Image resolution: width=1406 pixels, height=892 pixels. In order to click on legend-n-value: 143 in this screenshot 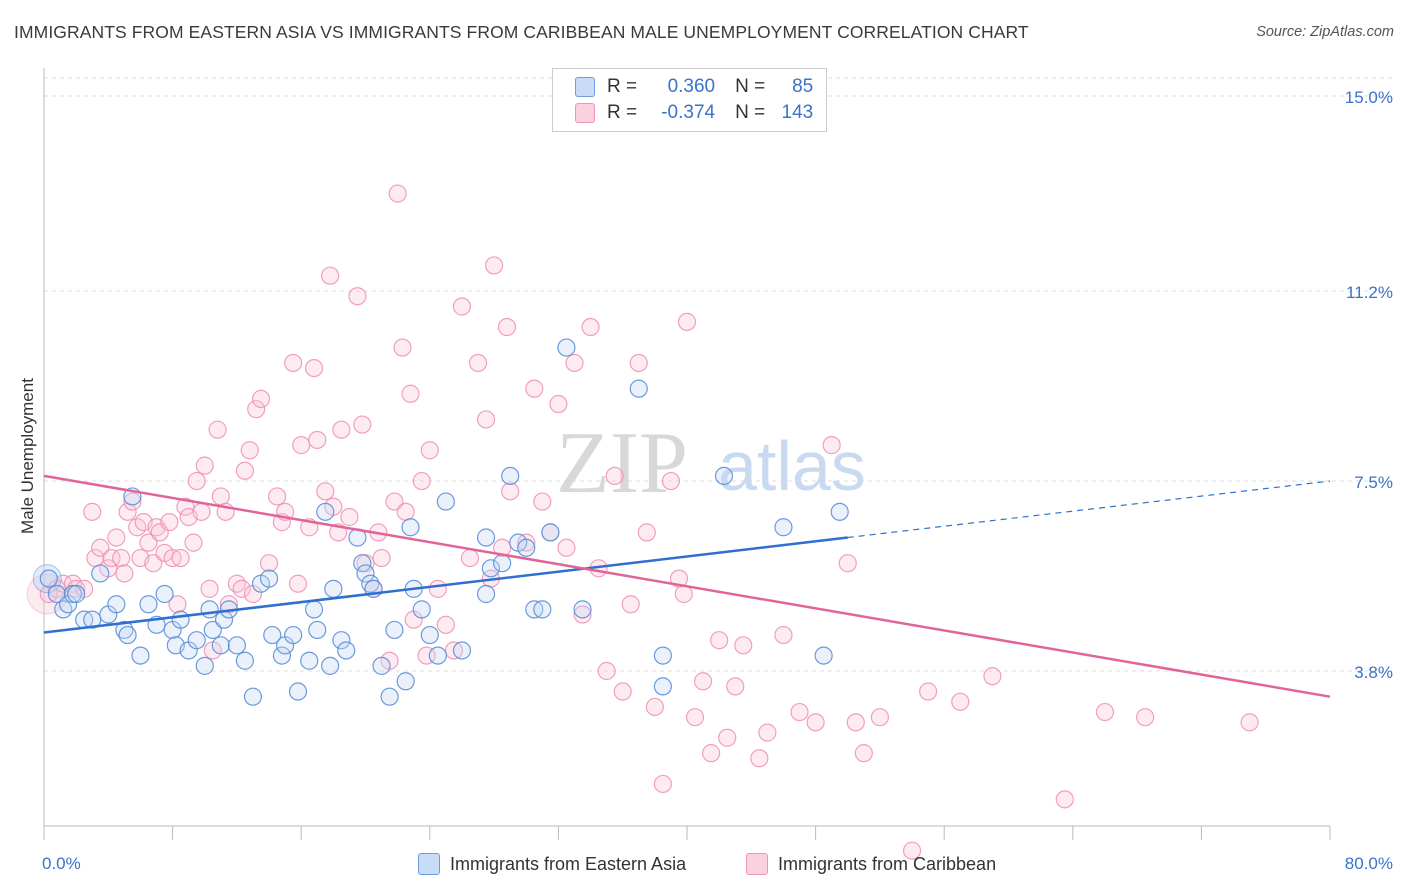, I will do `click(797, 112)`.